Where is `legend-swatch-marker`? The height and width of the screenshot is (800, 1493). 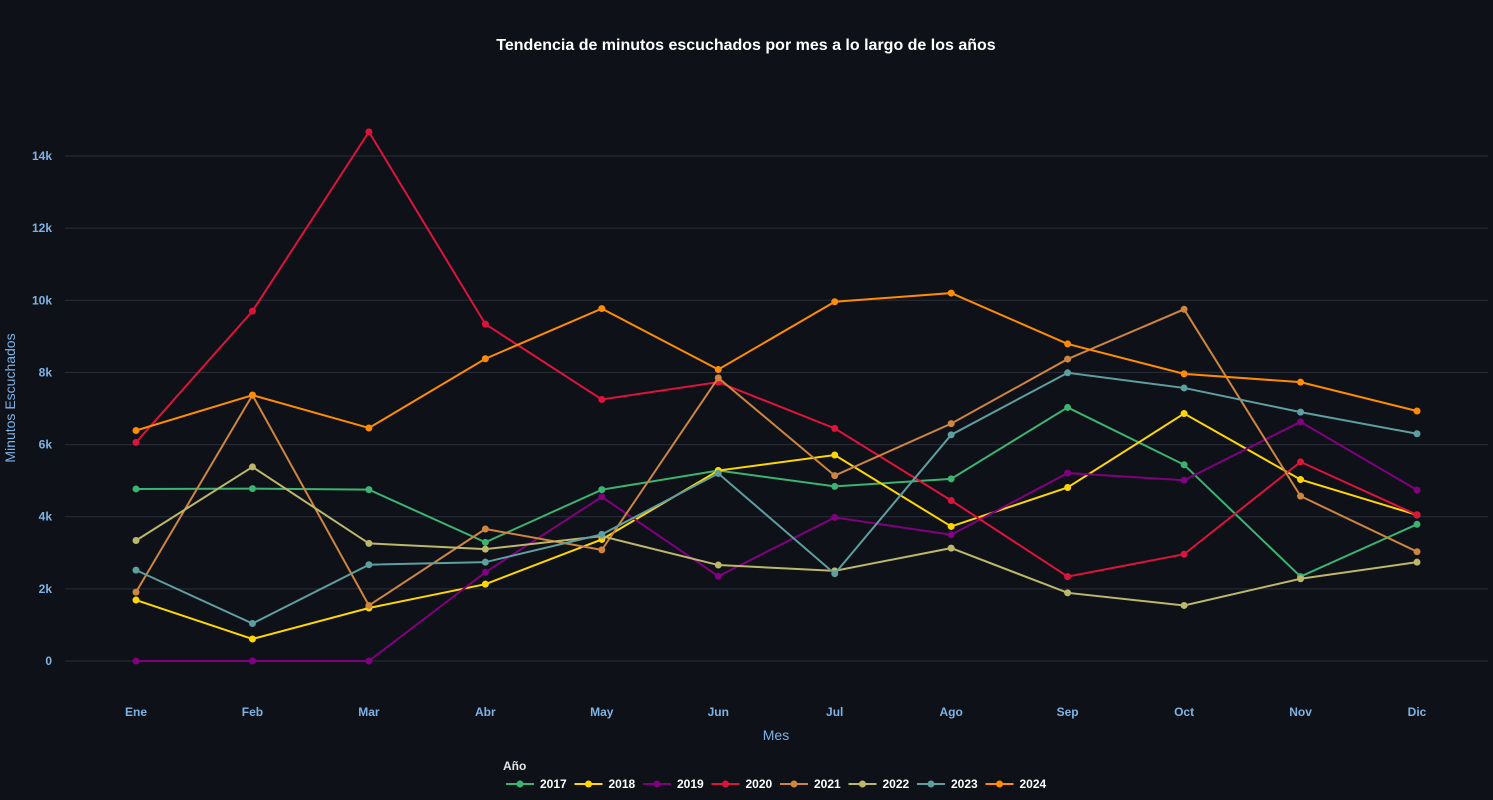 legend-swatch-marker is located at coordinates (862, 784).